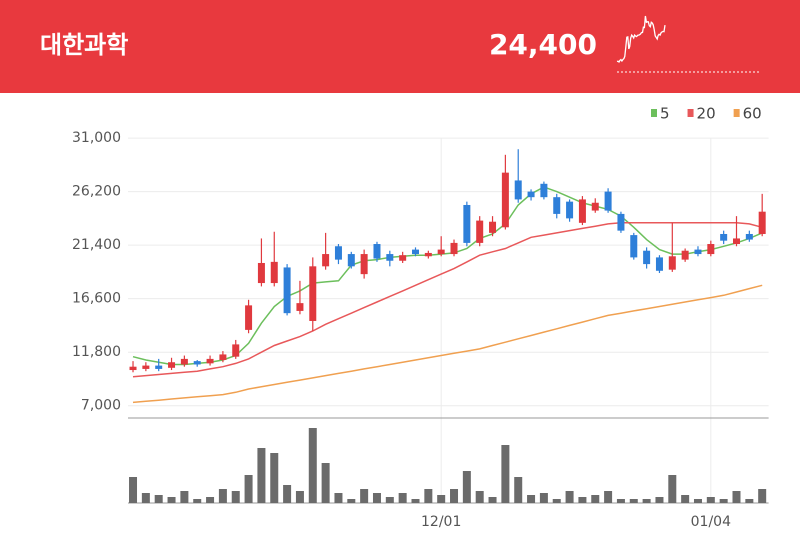 Image resolution: width=800 pixels, height=535 pixels. Describe the element at coordinates (96, 352) in the screenshot. I see `y-tick-label: 11,800` at that location.